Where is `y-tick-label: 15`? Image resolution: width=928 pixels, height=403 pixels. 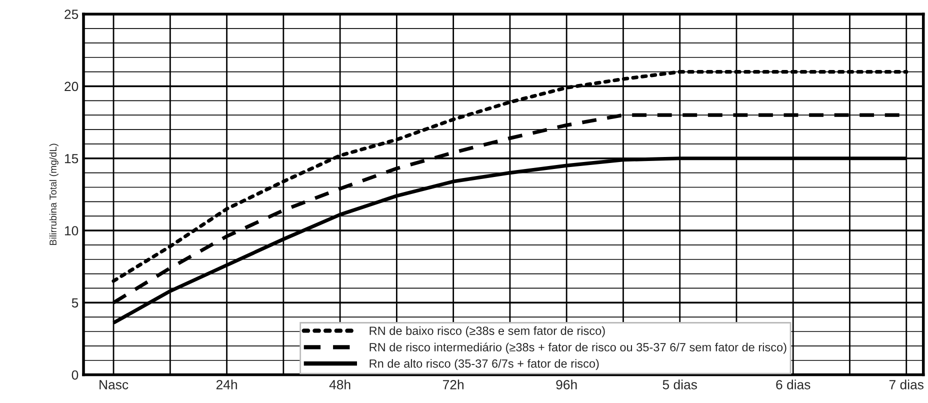 y-tick-label: 15 is located at coordinates (71, 159).